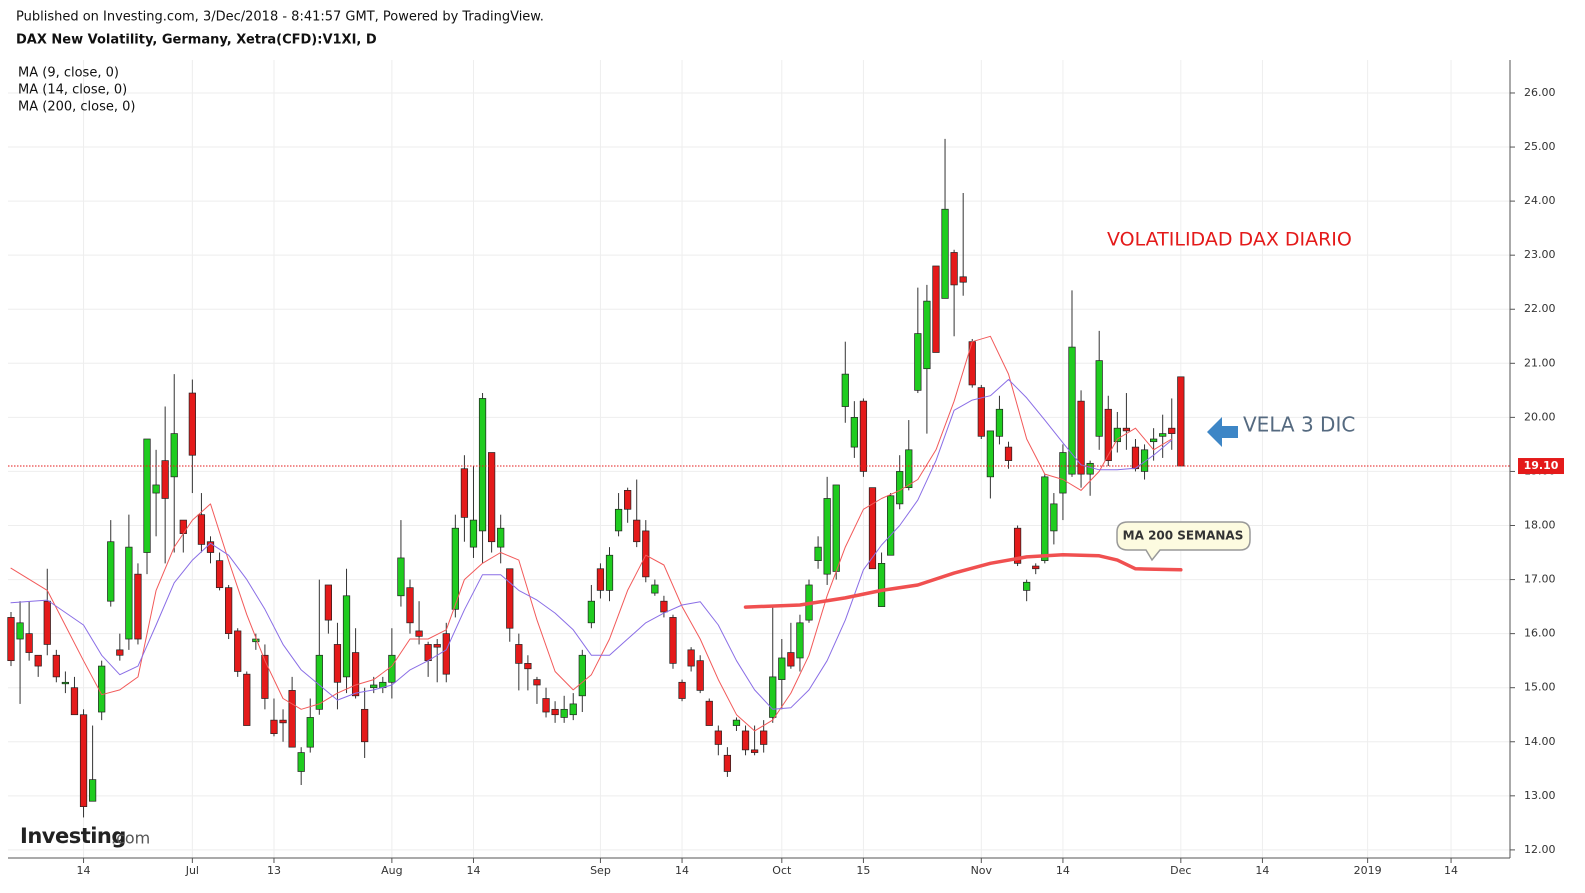 This screenshot has width=1585, height=893. What do you see at coordinates (274, 870) in the screenshot?
I see `x-tick-label: 13` at bounding box center [274, 870].